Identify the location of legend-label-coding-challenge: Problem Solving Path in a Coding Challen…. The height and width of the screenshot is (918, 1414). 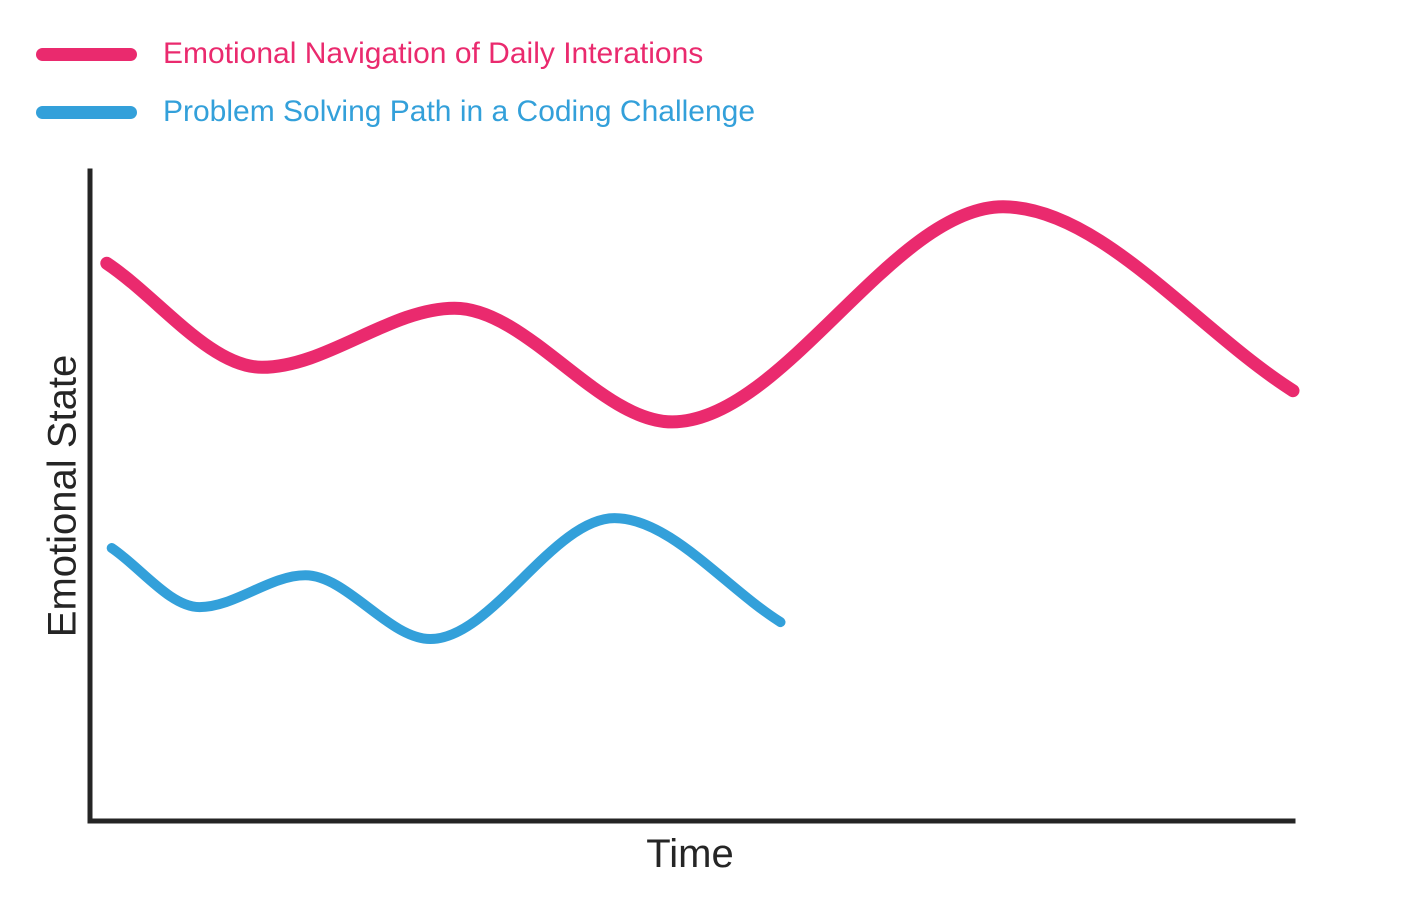
(459, 111).